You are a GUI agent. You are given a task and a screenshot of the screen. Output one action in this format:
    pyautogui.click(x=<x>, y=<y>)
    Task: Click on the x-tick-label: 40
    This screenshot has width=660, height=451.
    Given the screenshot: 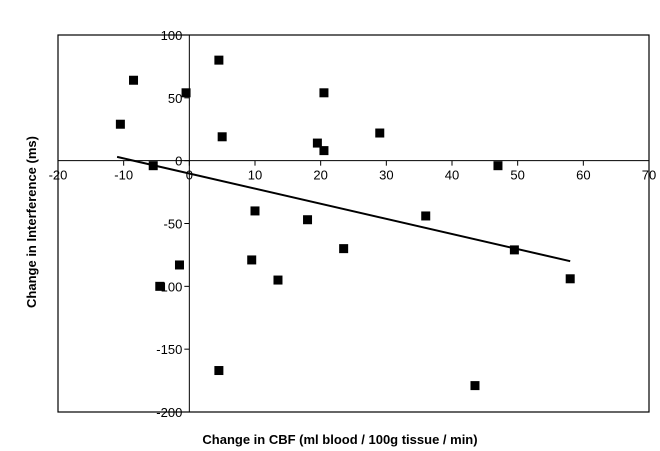 What is the action you would take?
    pyautogui.click(x=452, y=175)
    